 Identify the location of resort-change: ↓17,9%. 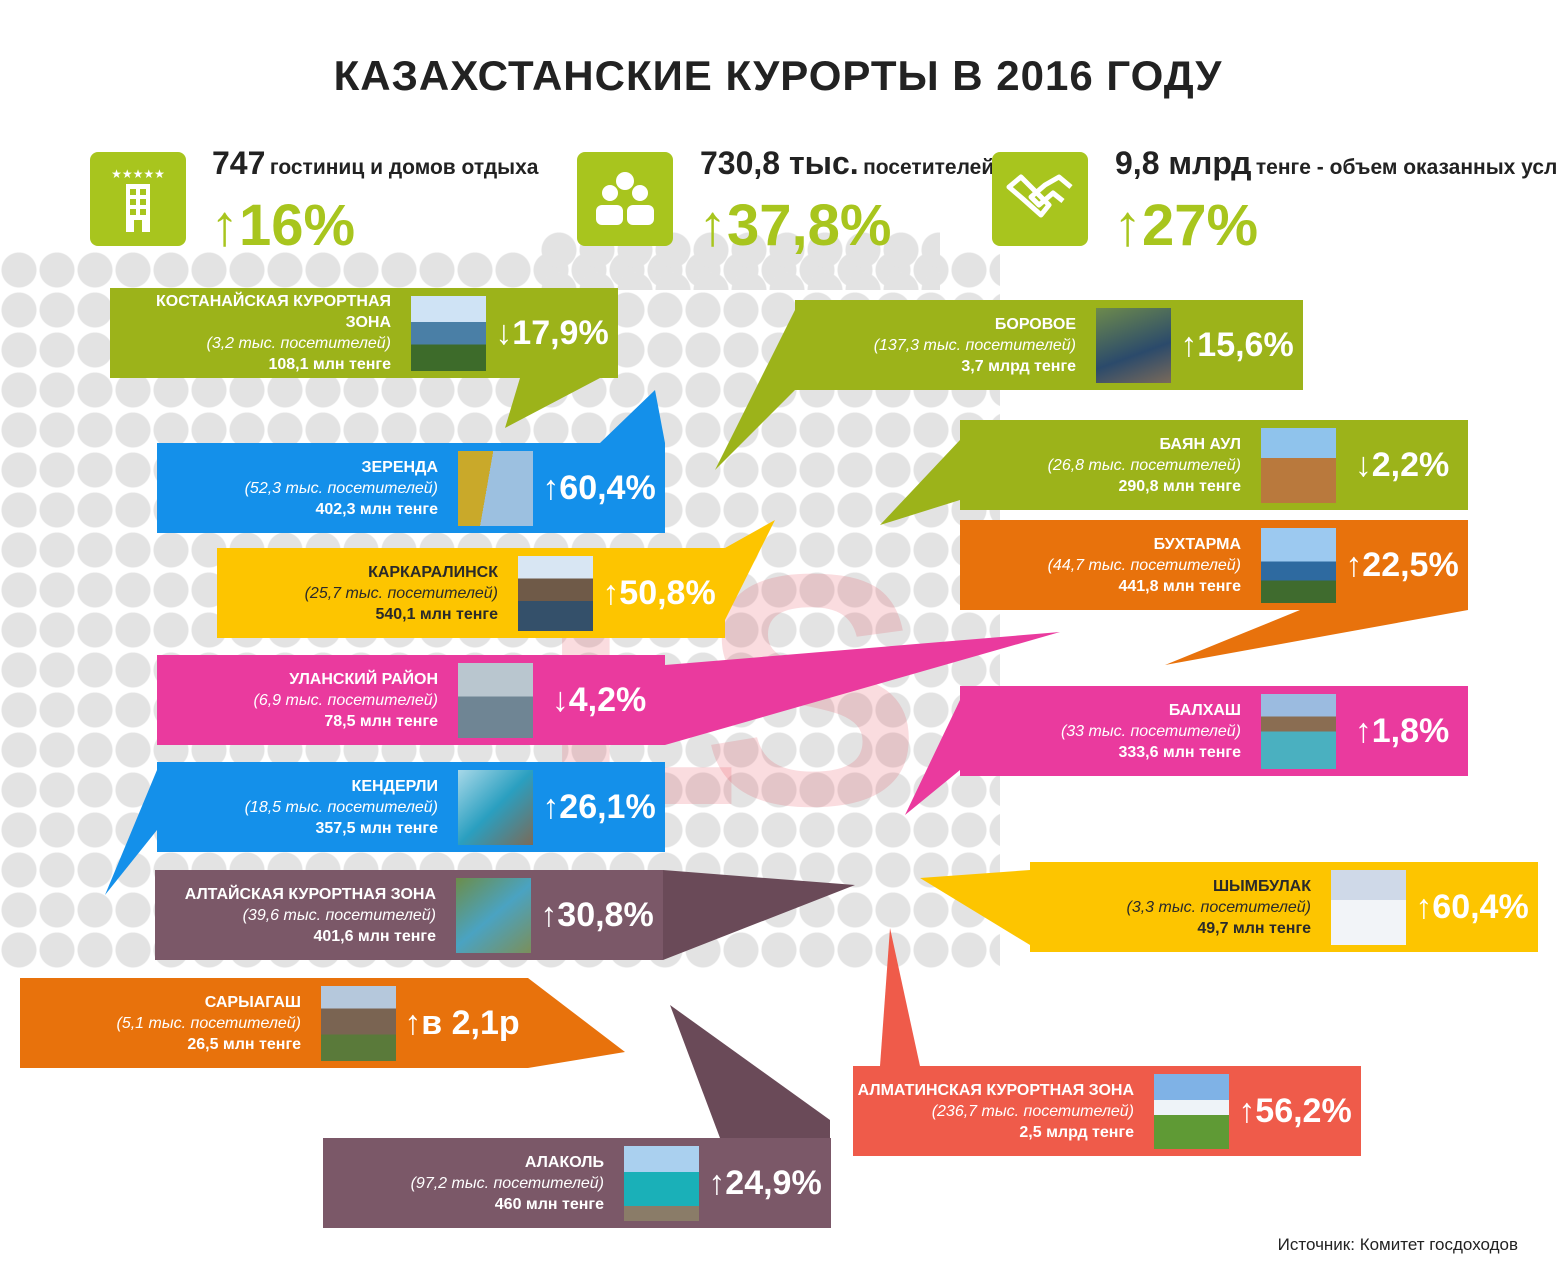
(552, 332).